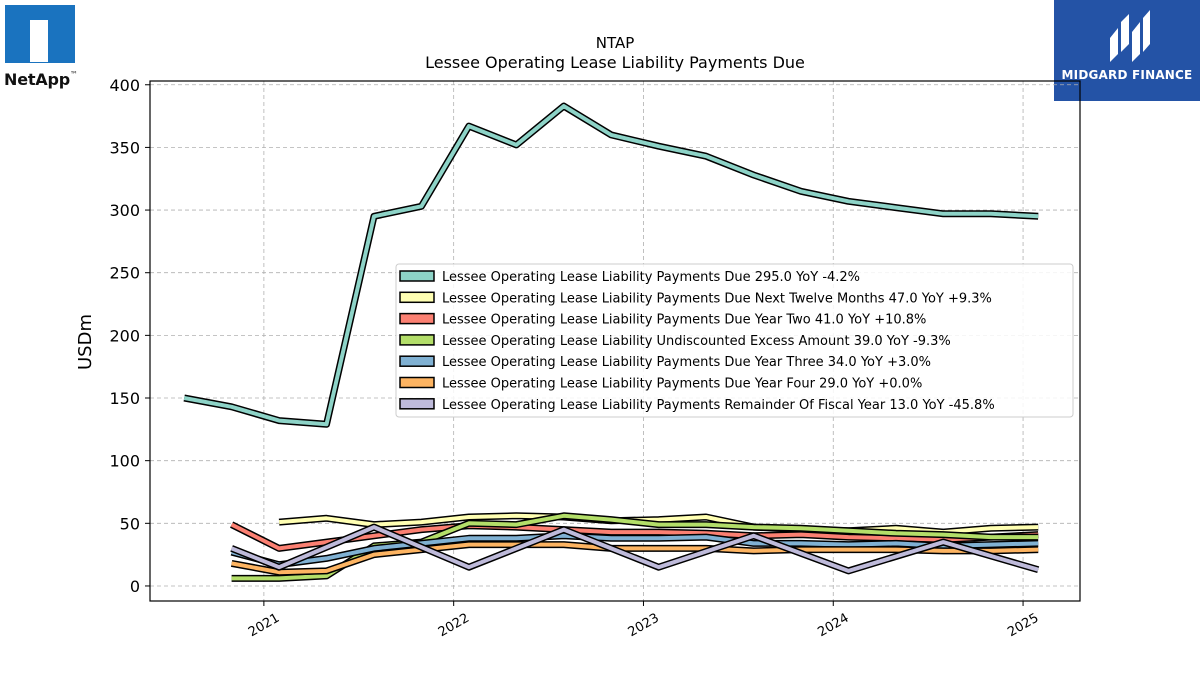  I want to click on x-tick-label: 2024, so click(833, 626).